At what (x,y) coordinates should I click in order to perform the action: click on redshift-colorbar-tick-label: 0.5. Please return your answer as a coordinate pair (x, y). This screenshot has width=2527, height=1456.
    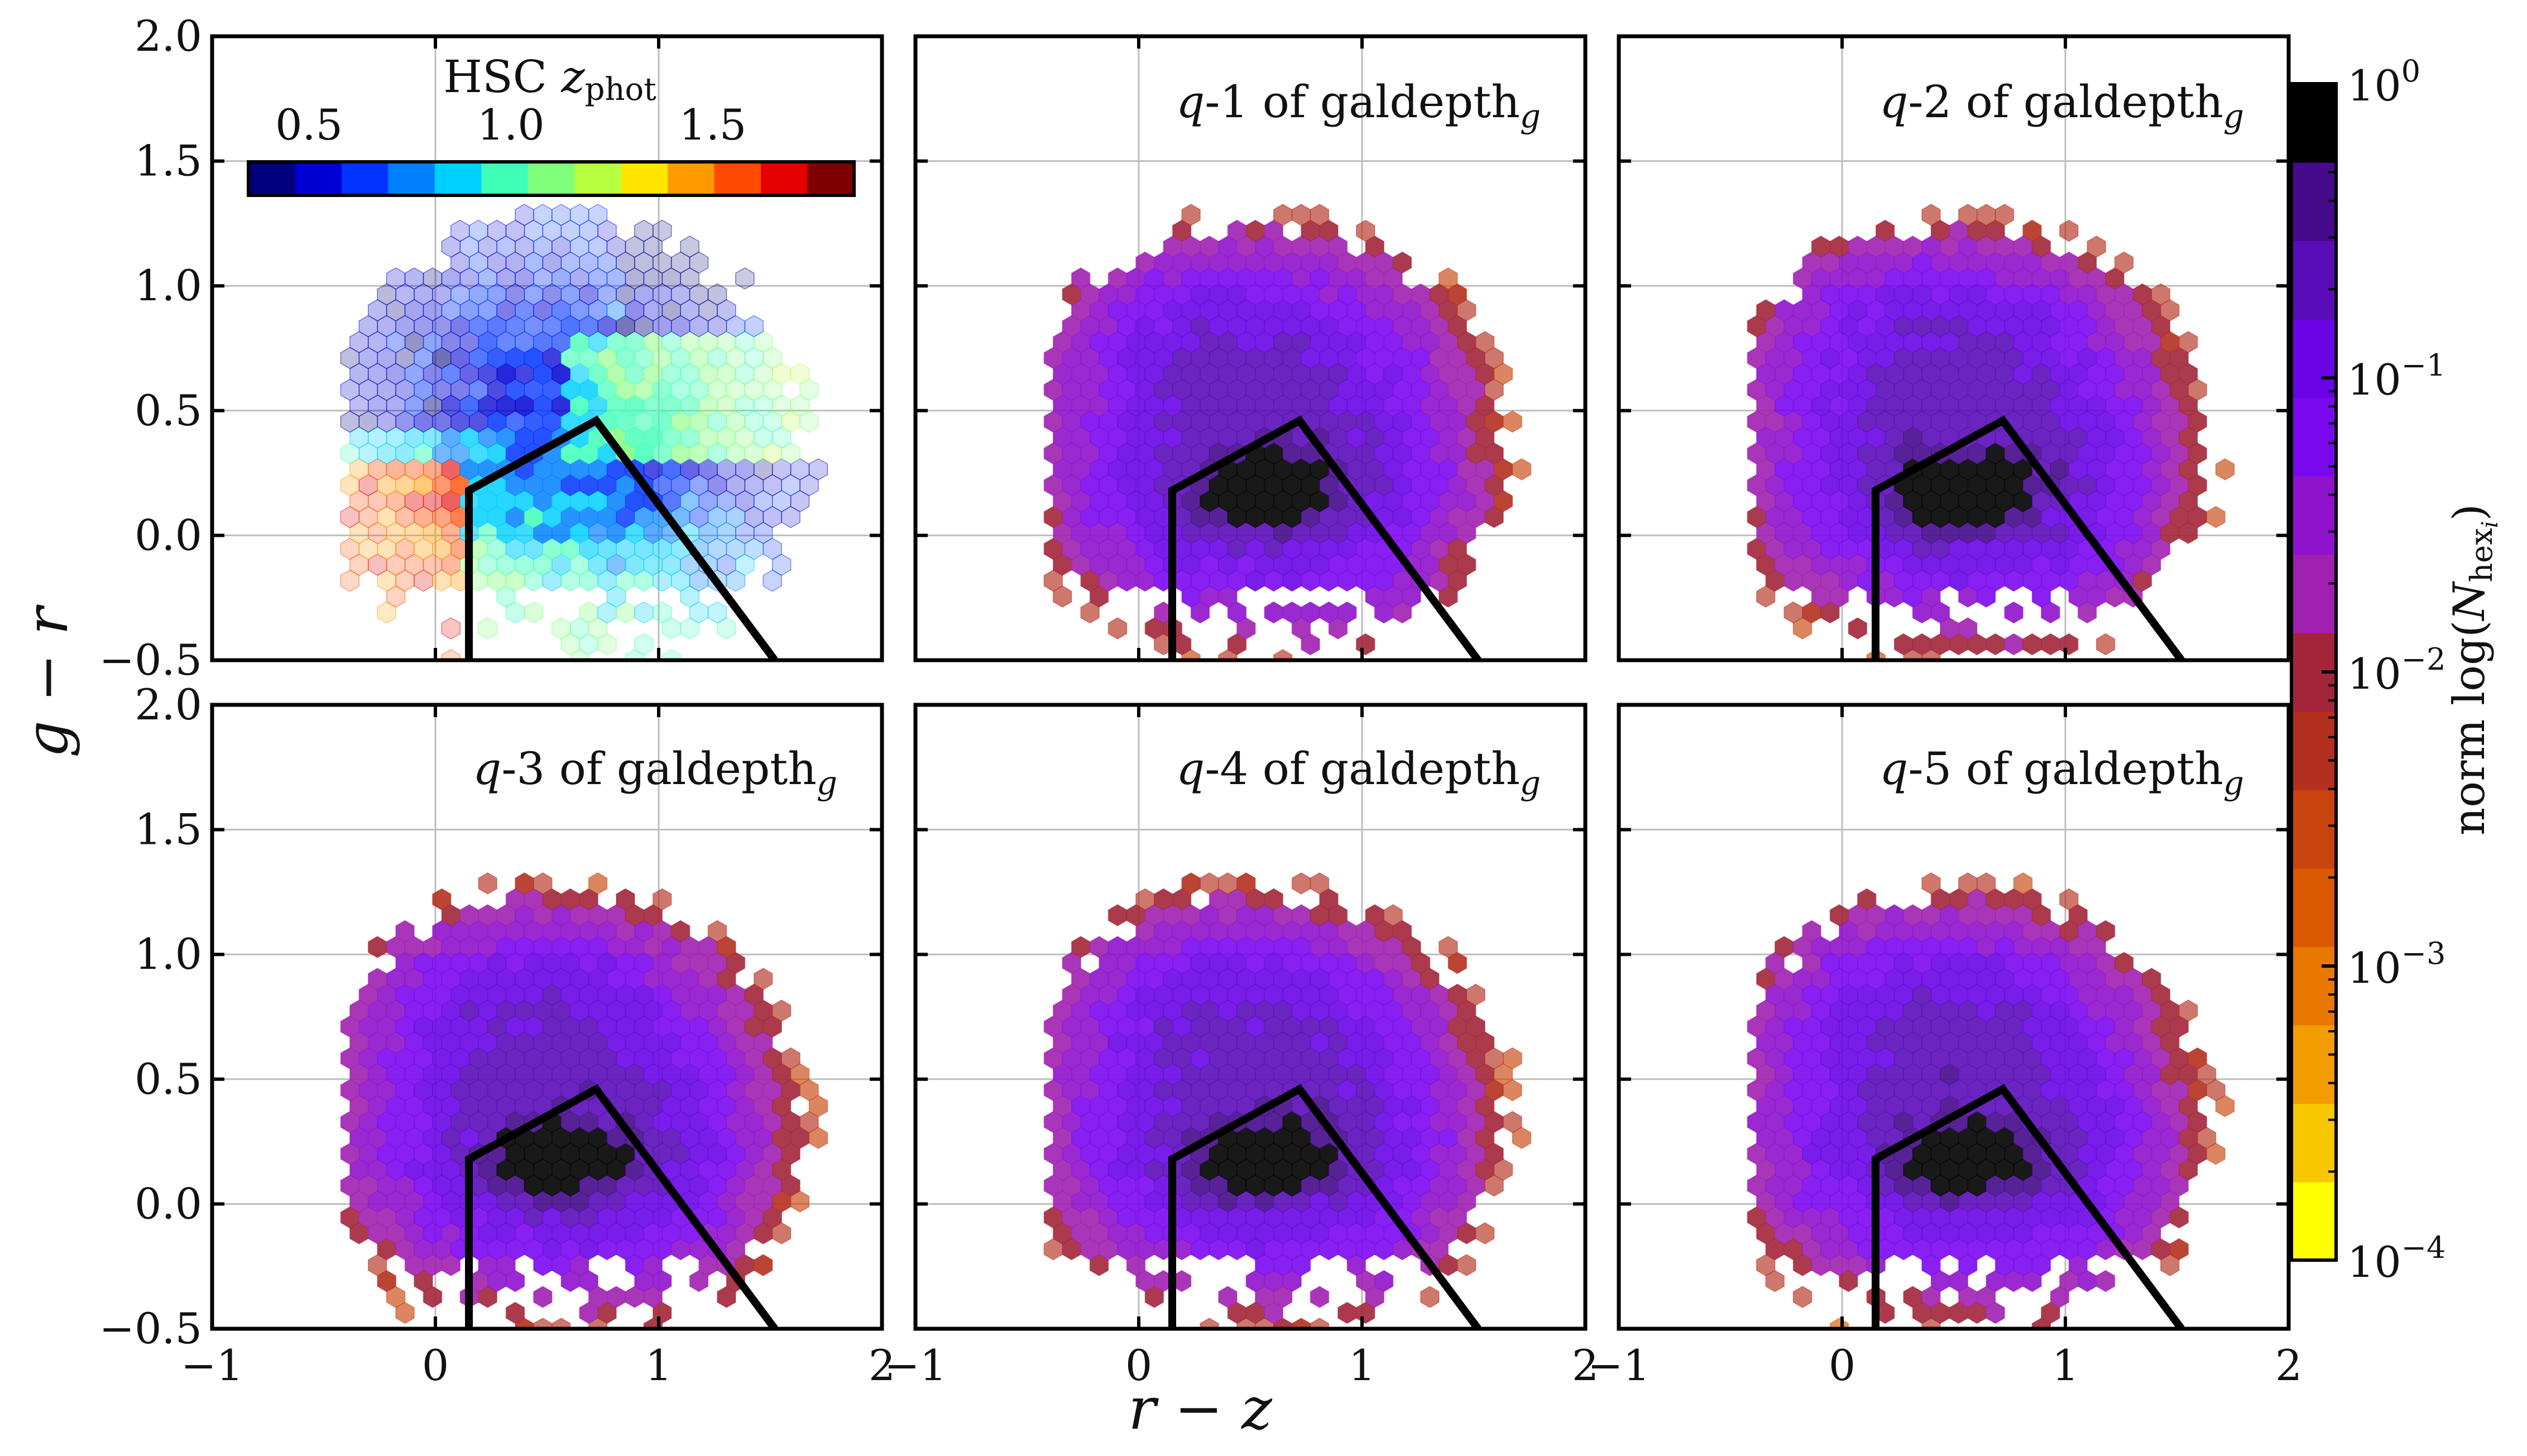
    Looking at the image, I should click on (309, 125).